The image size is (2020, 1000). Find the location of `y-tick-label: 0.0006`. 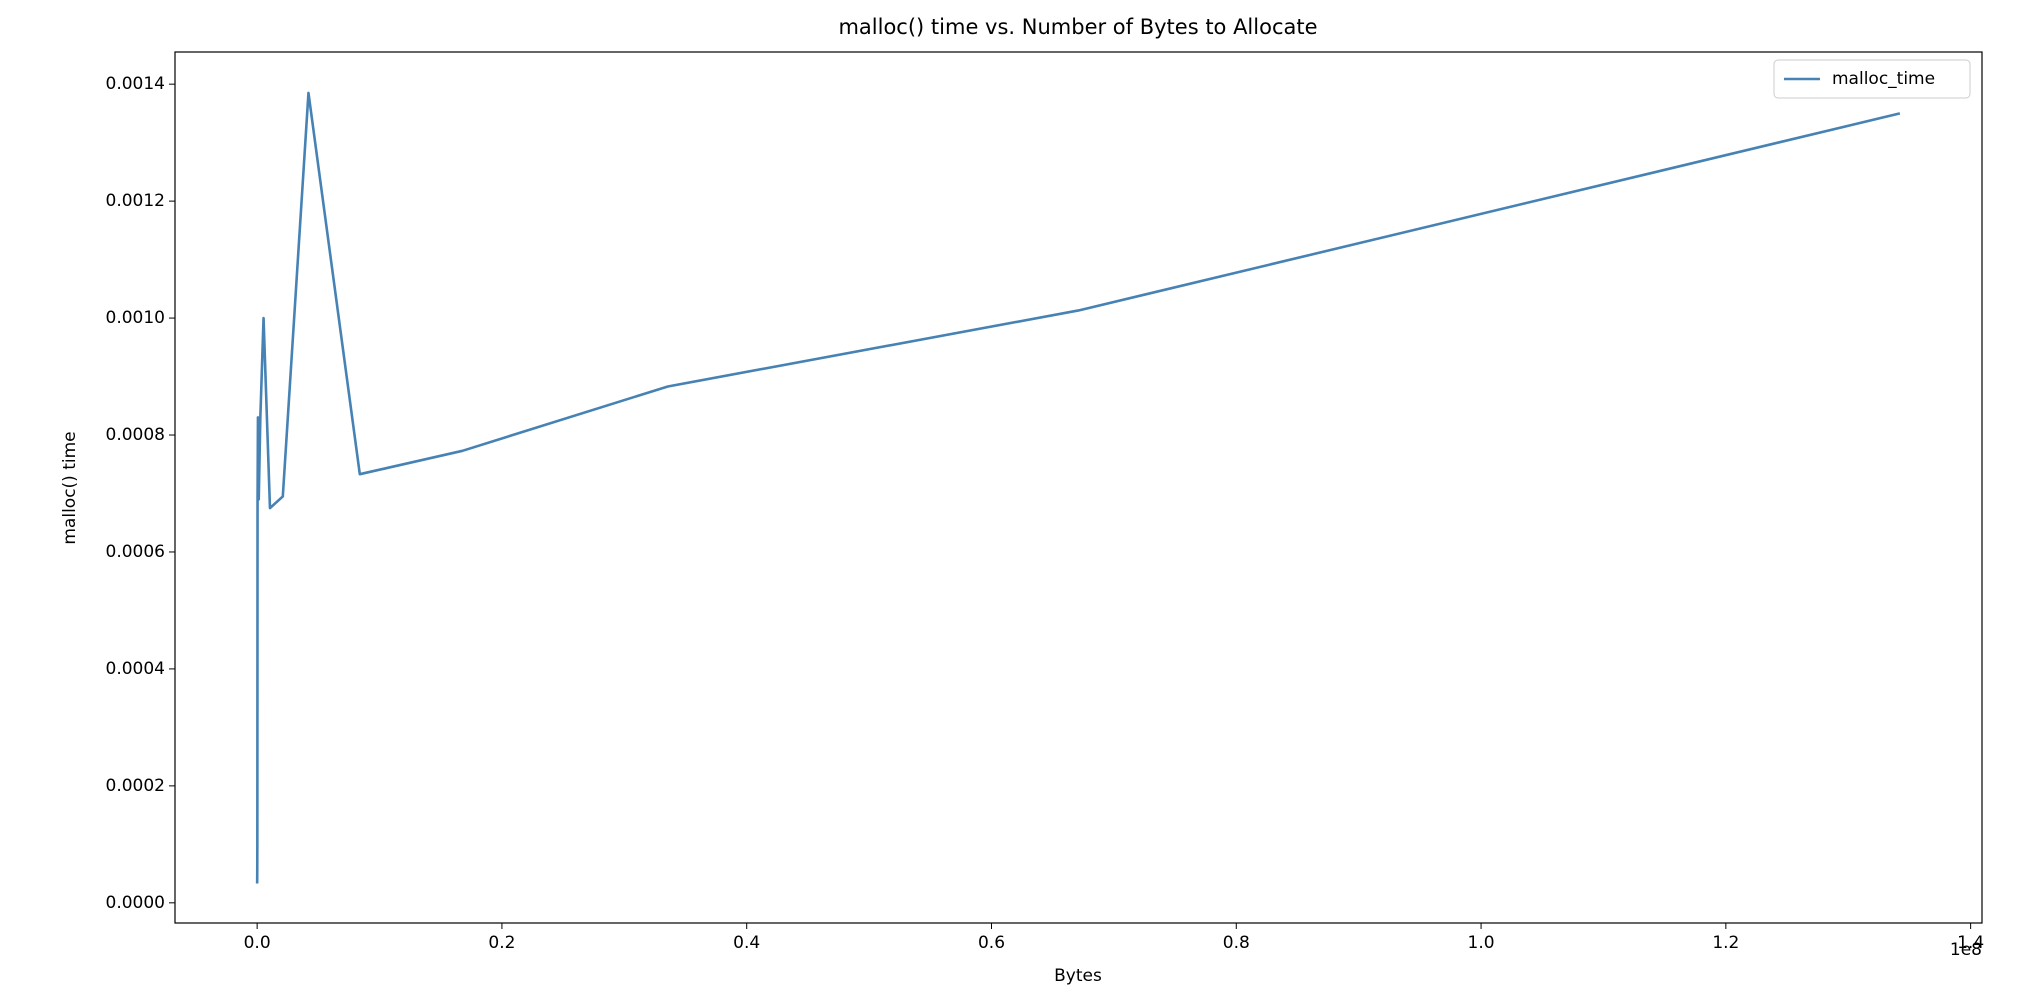

y-tick-label: 0.0006 is located at coordinates (135, 552).